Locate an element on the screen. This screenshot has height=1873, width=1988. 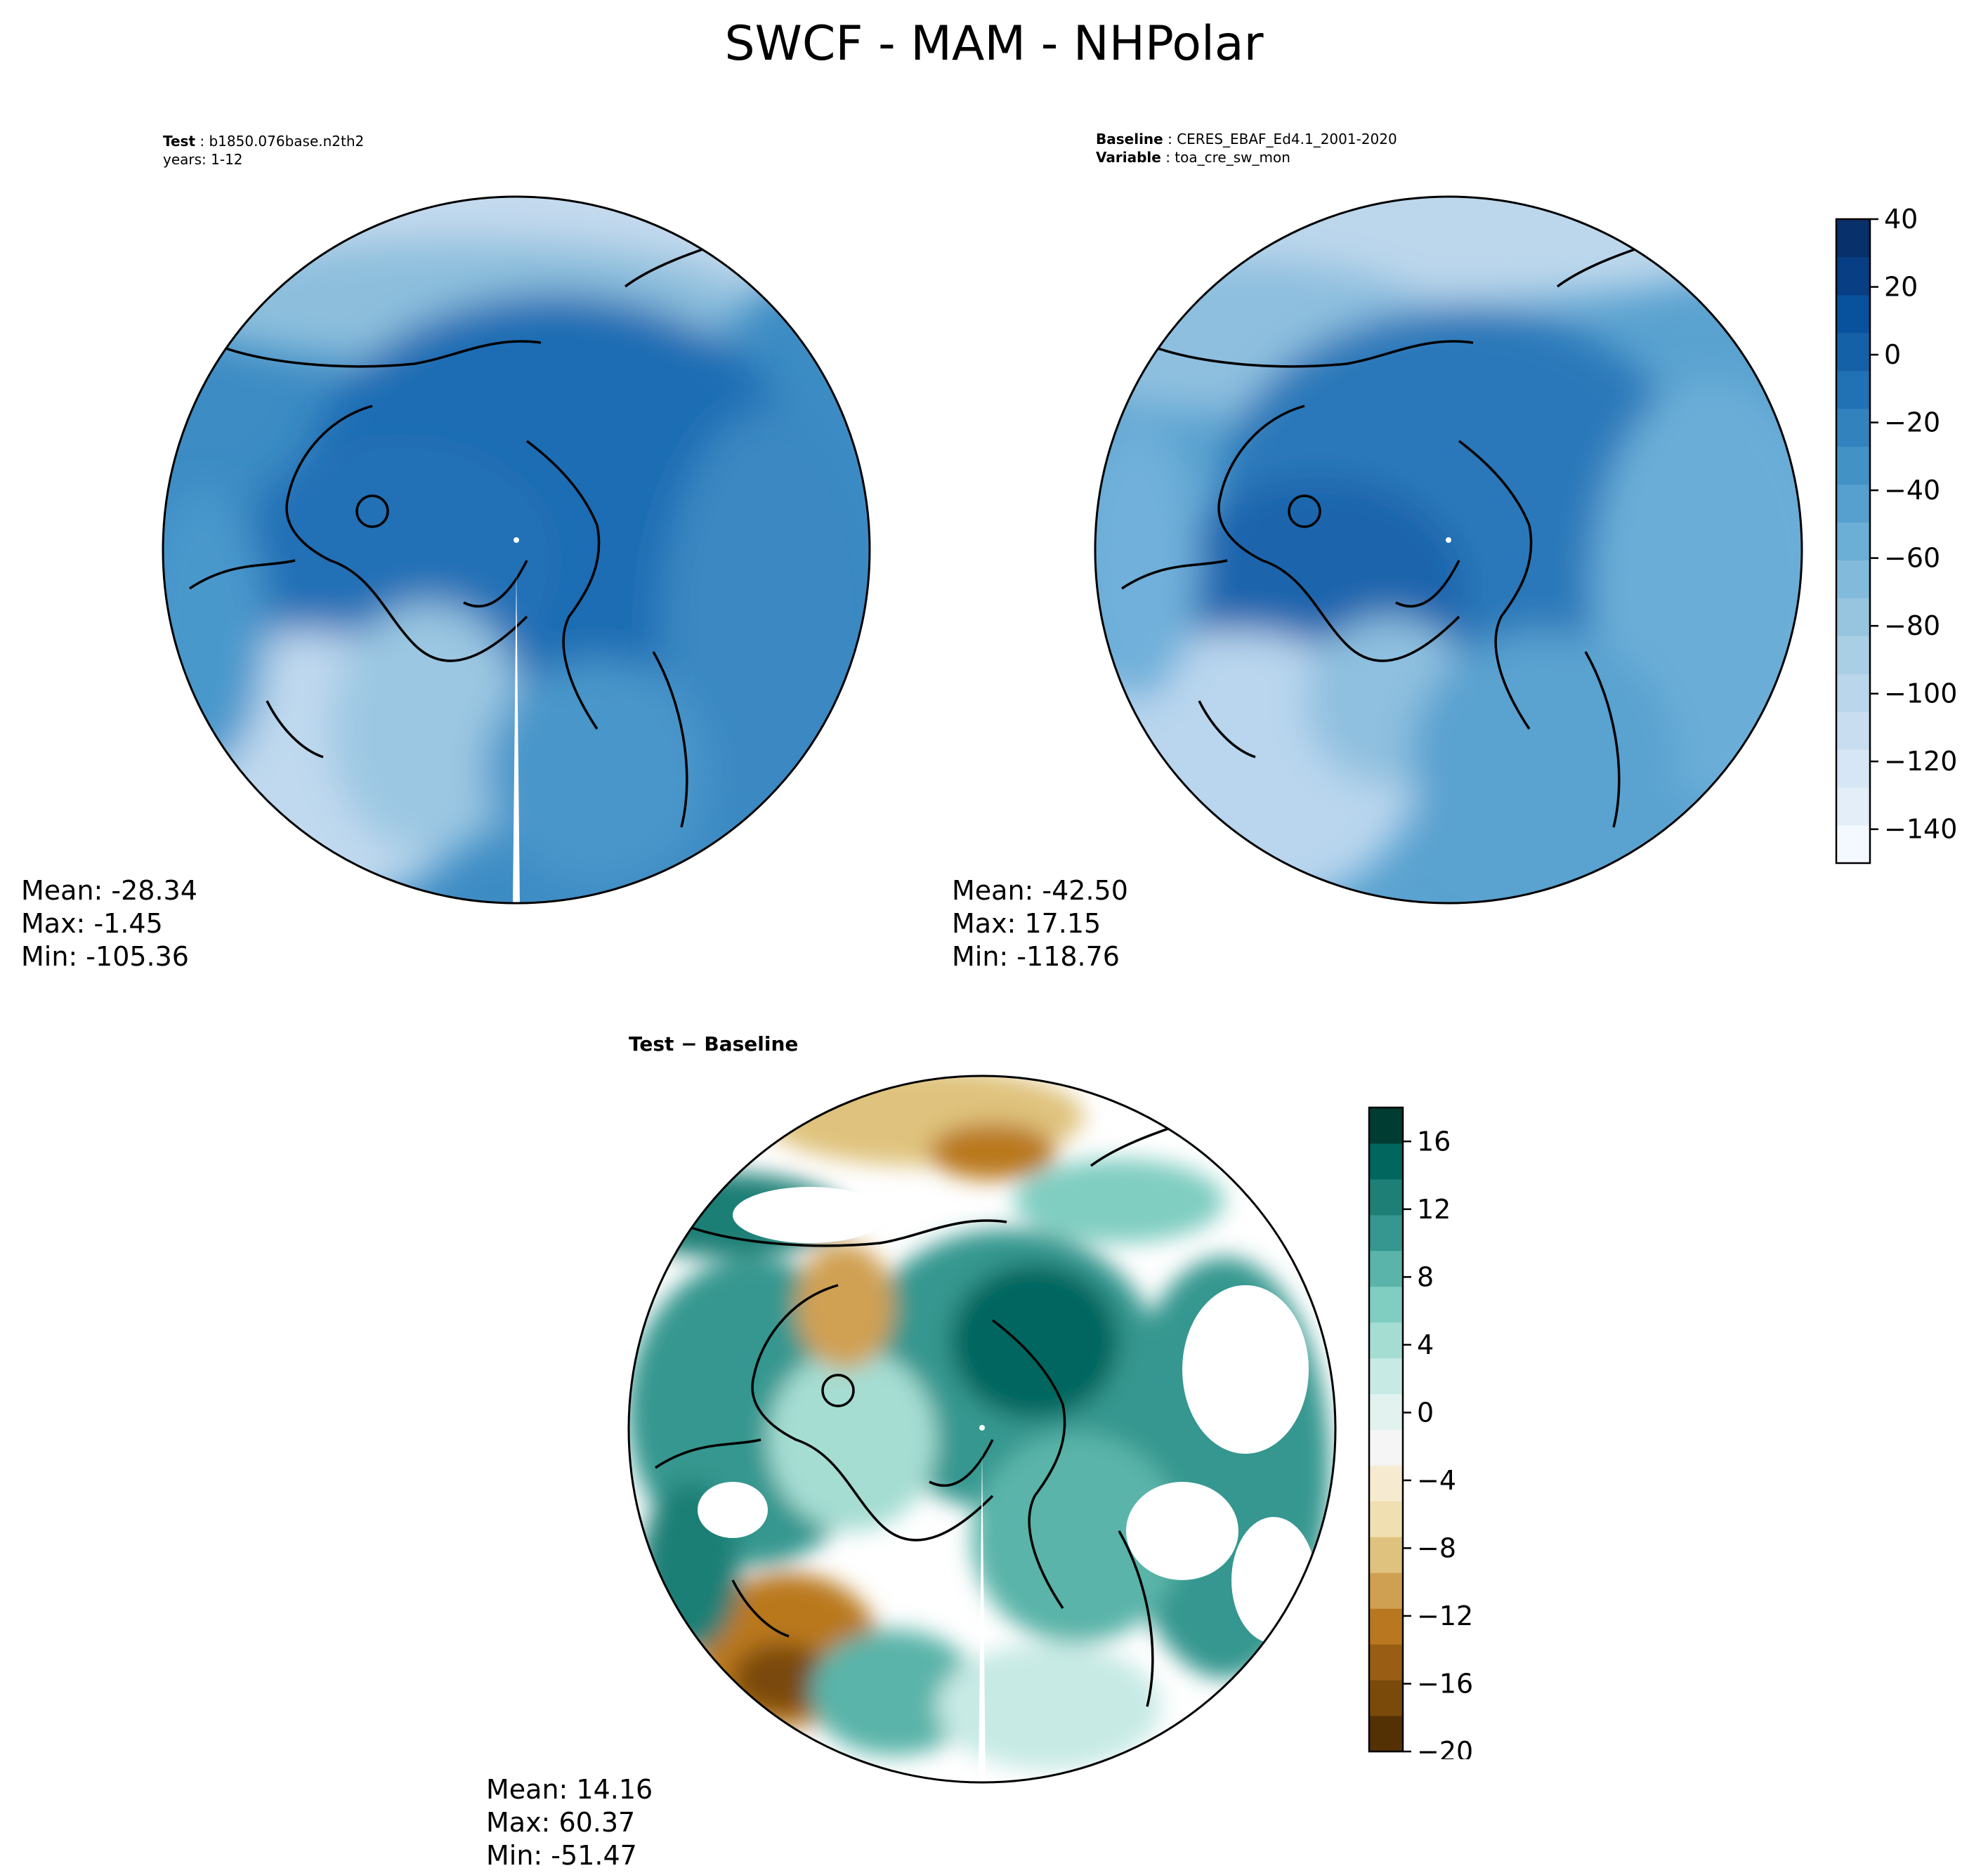
blues-colorbar-bands is located at coordinates (1853, 541).